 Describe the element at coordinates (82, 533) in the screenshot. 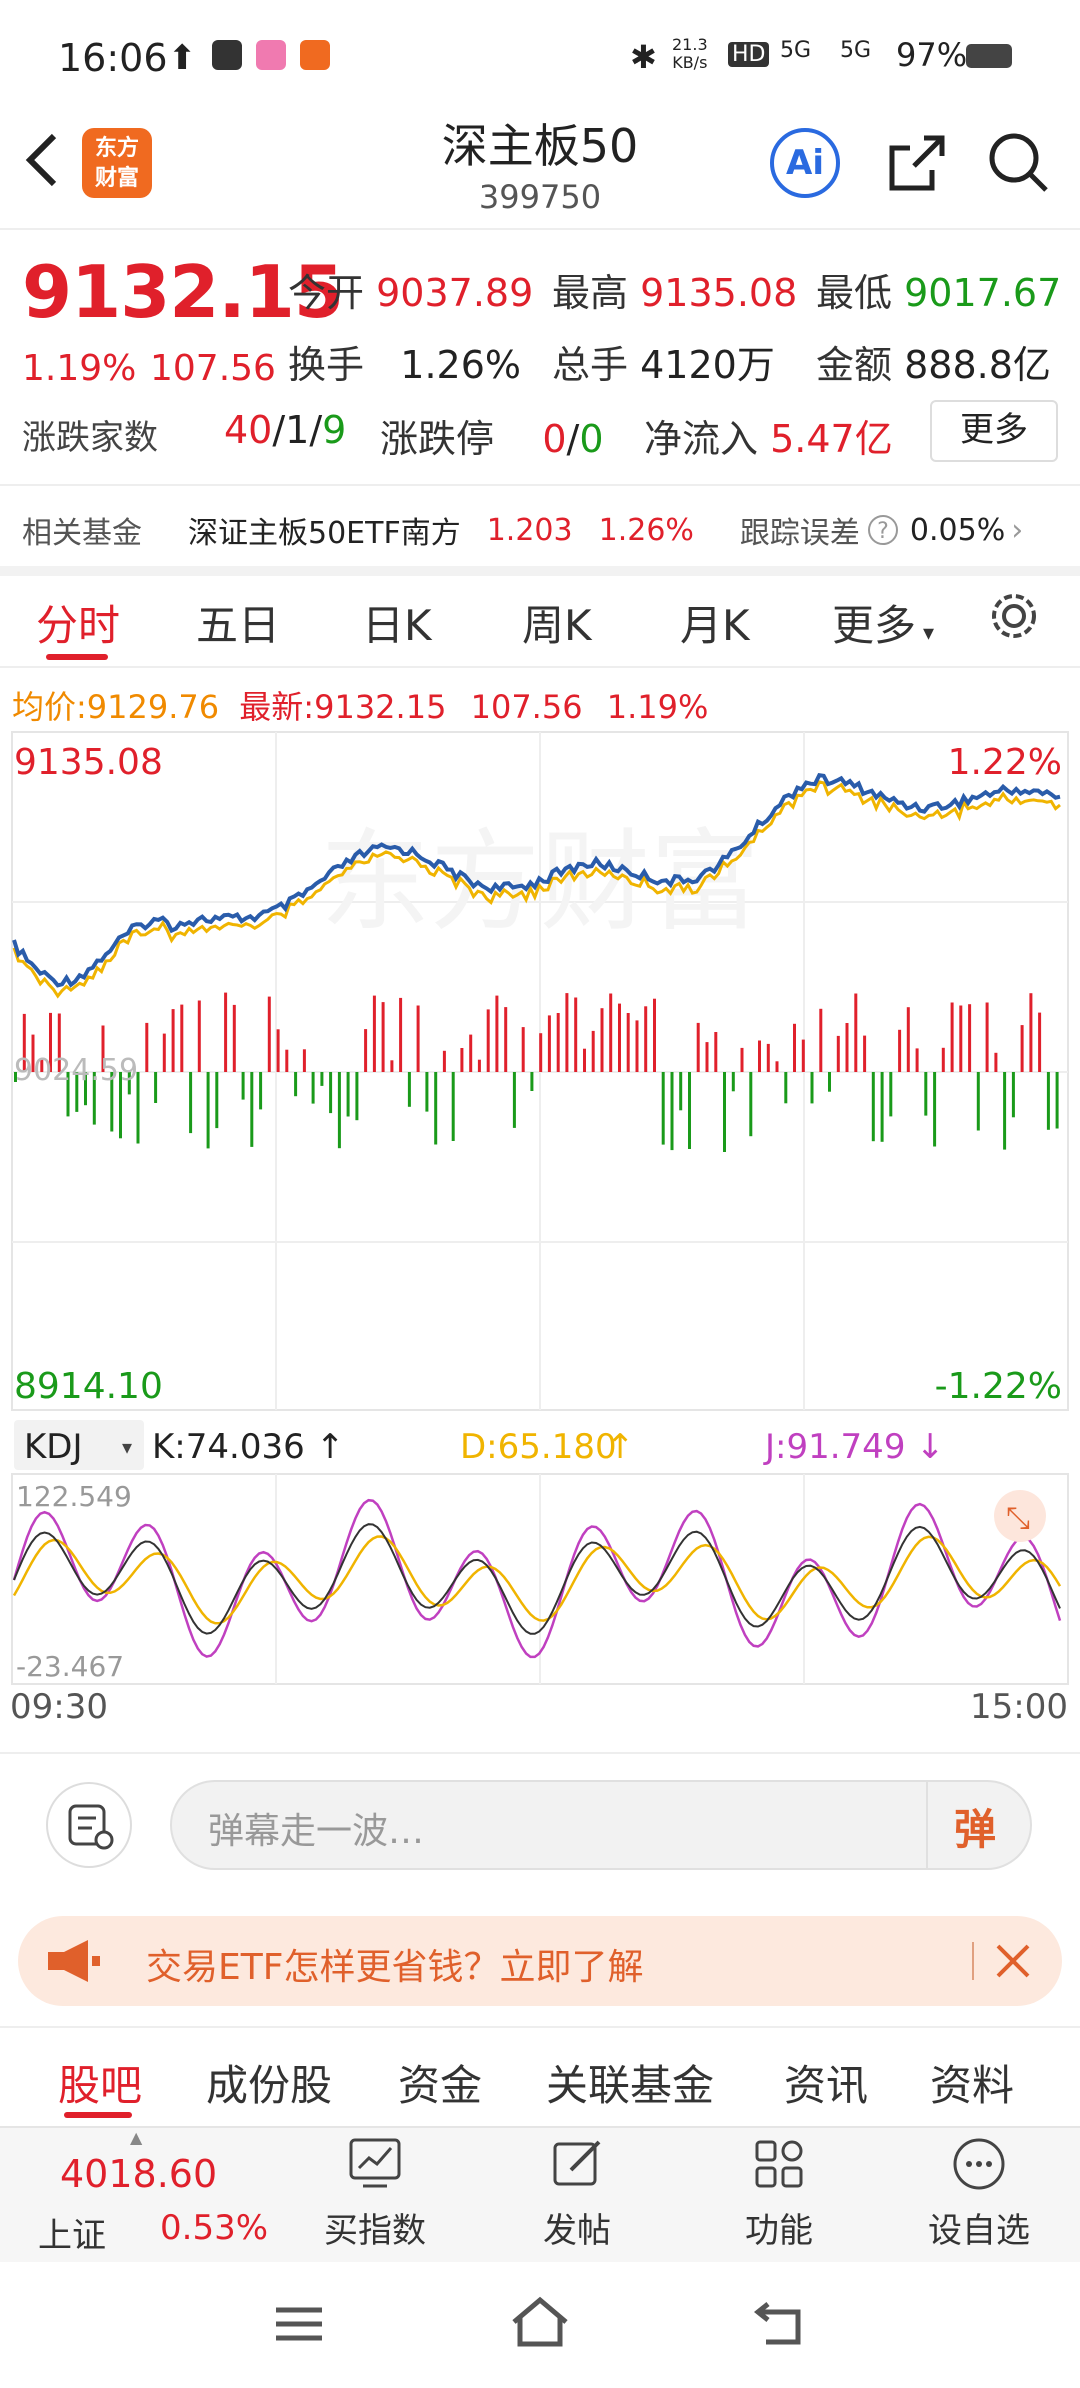

I see `fund-label: 相关基金` at that location.